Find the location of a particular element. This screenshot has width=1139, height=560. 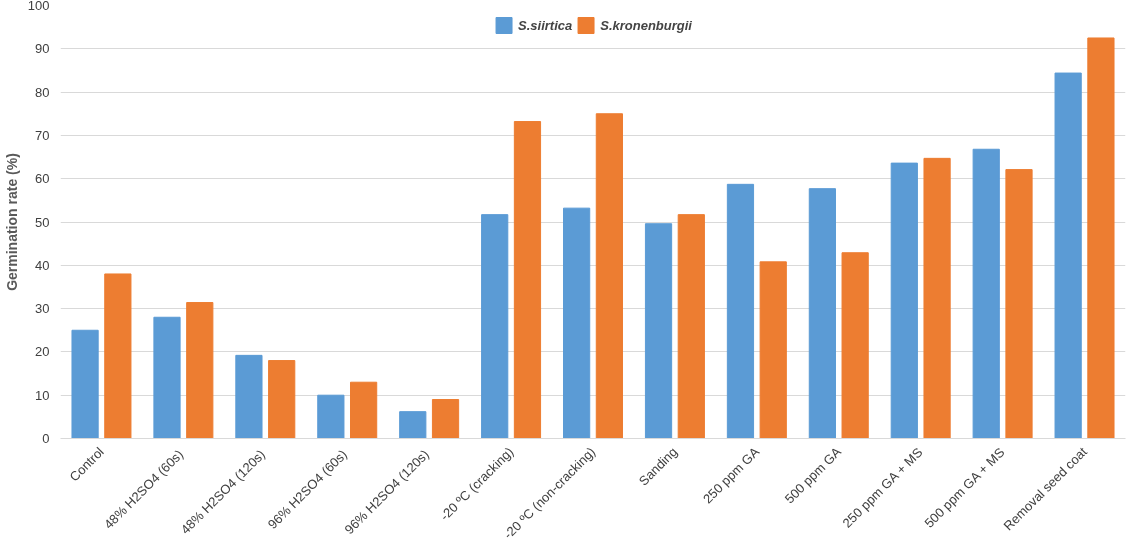

legend-label: S.siirtica is located at coordinates (545, 25).